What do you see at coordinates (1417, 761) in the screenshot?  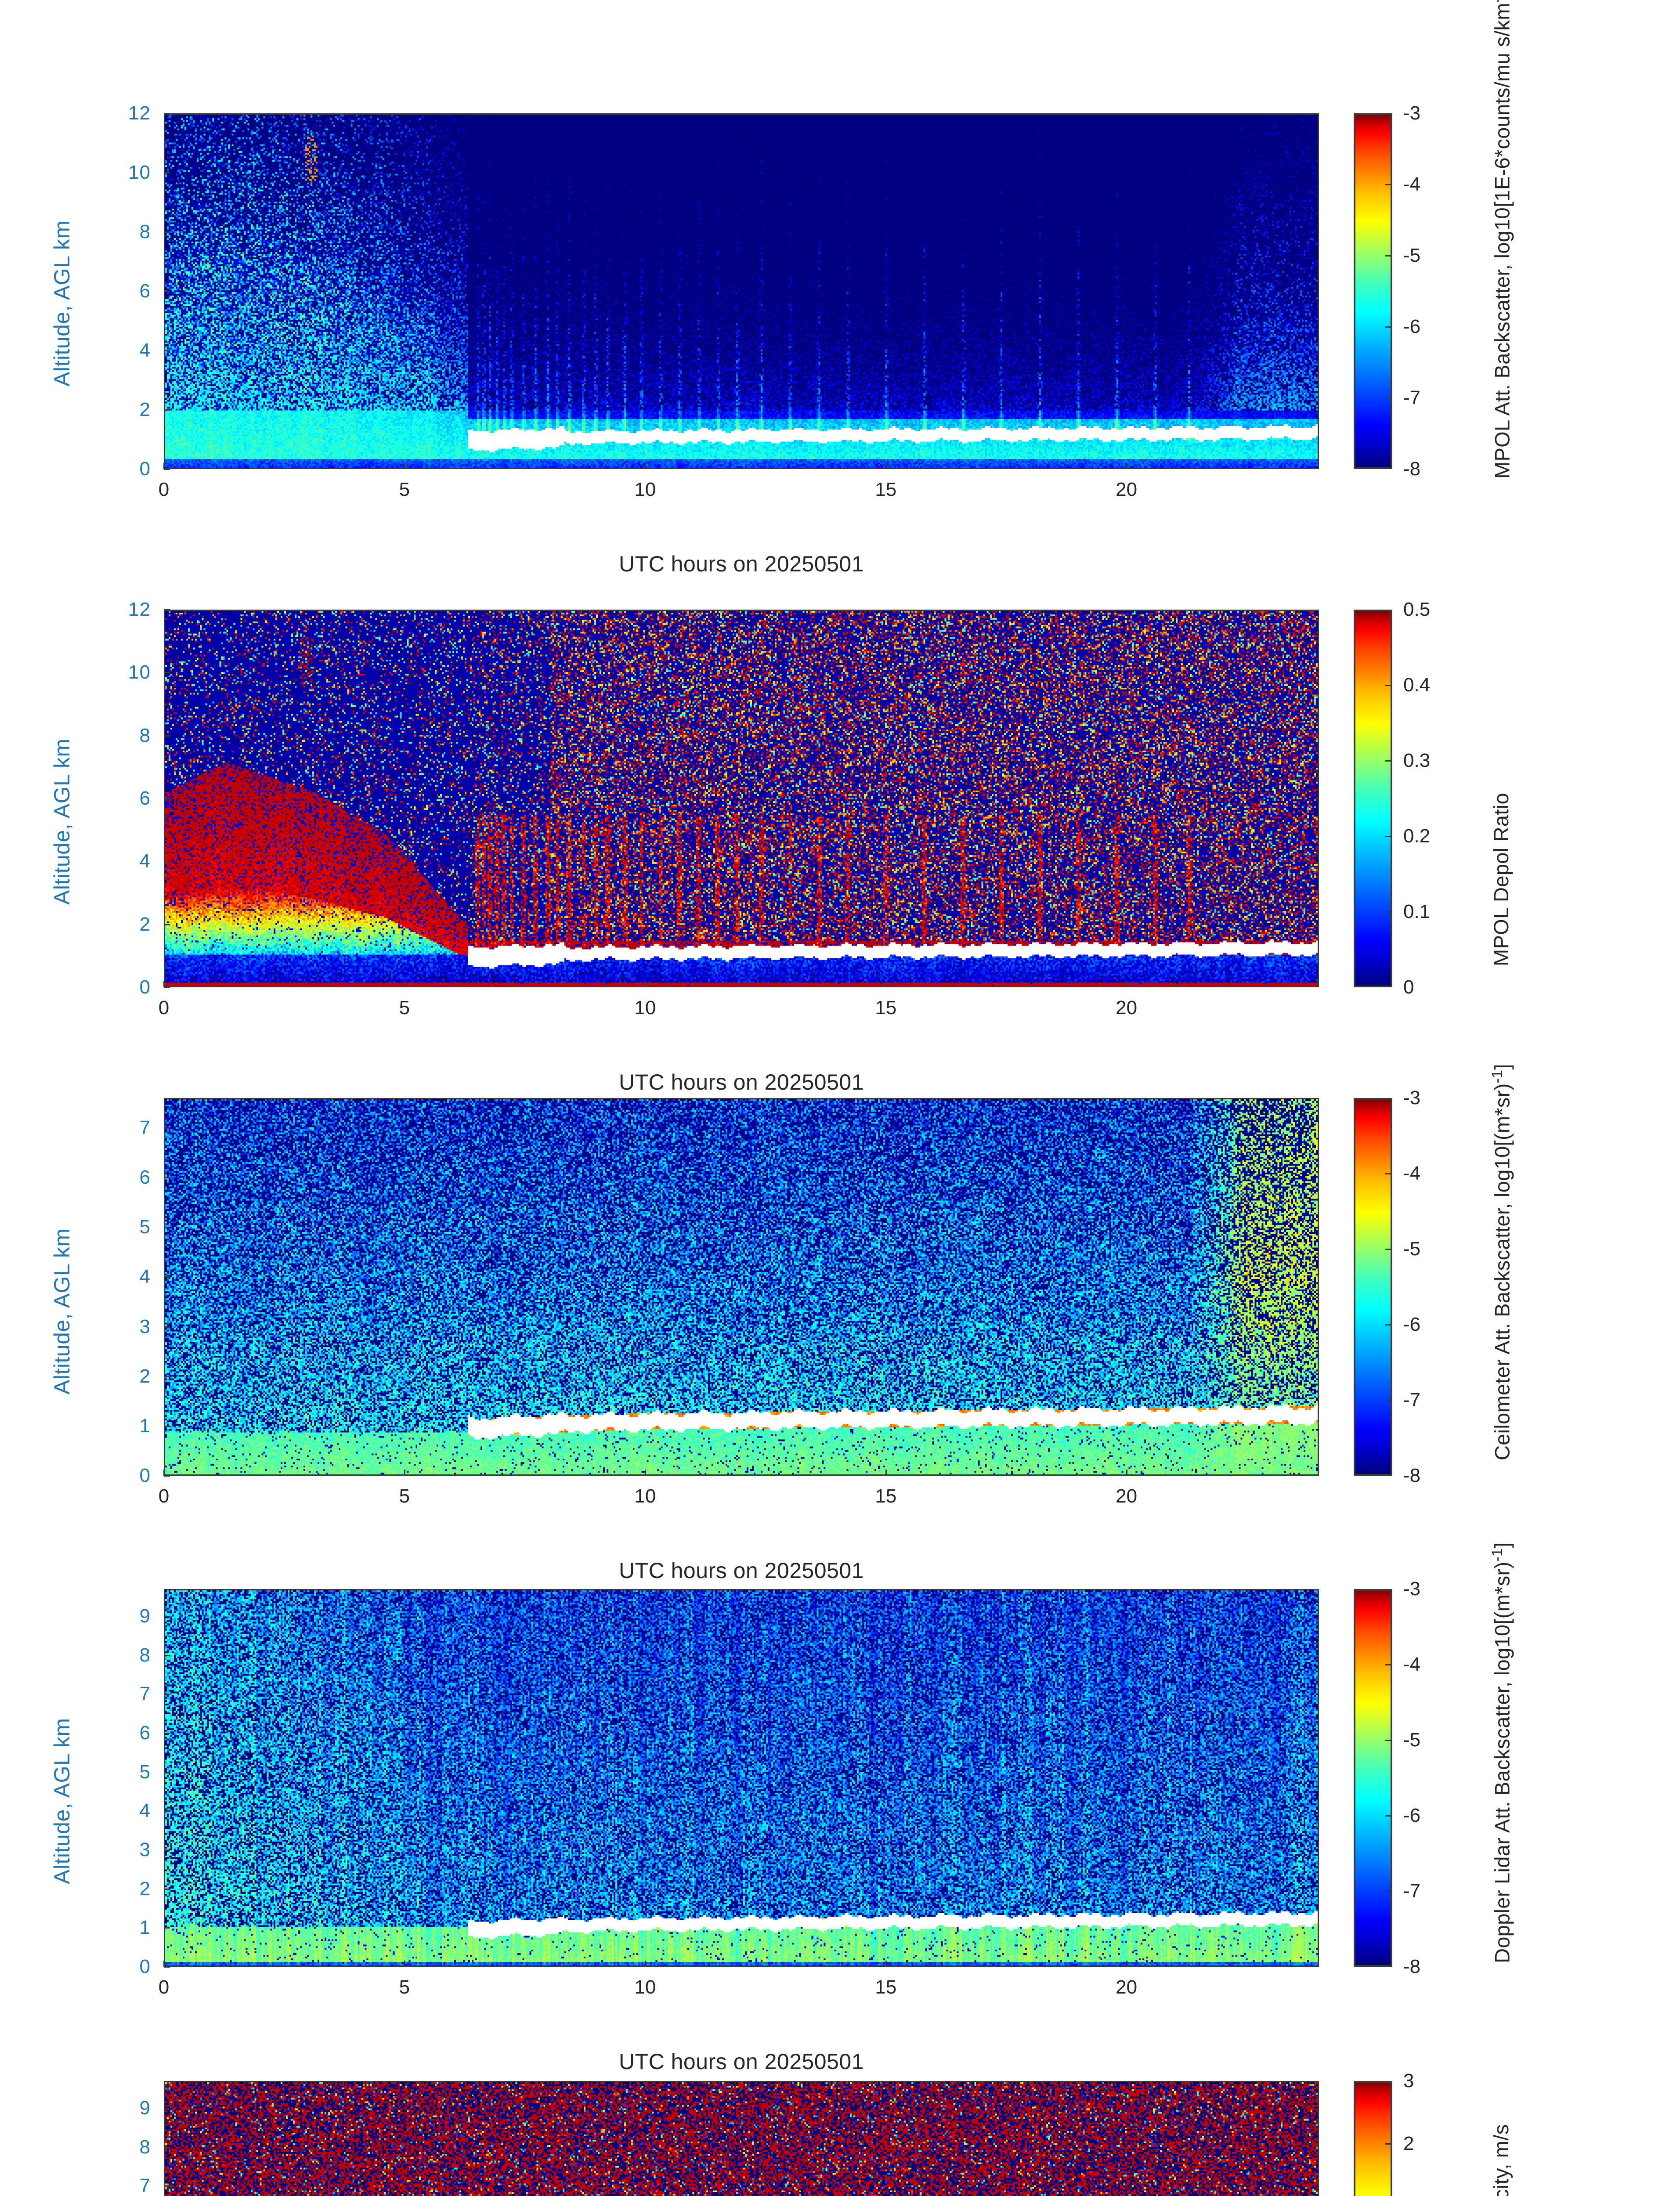 I see `colorbar-tick-label: 0.3` at bounding box center [1417, 761].